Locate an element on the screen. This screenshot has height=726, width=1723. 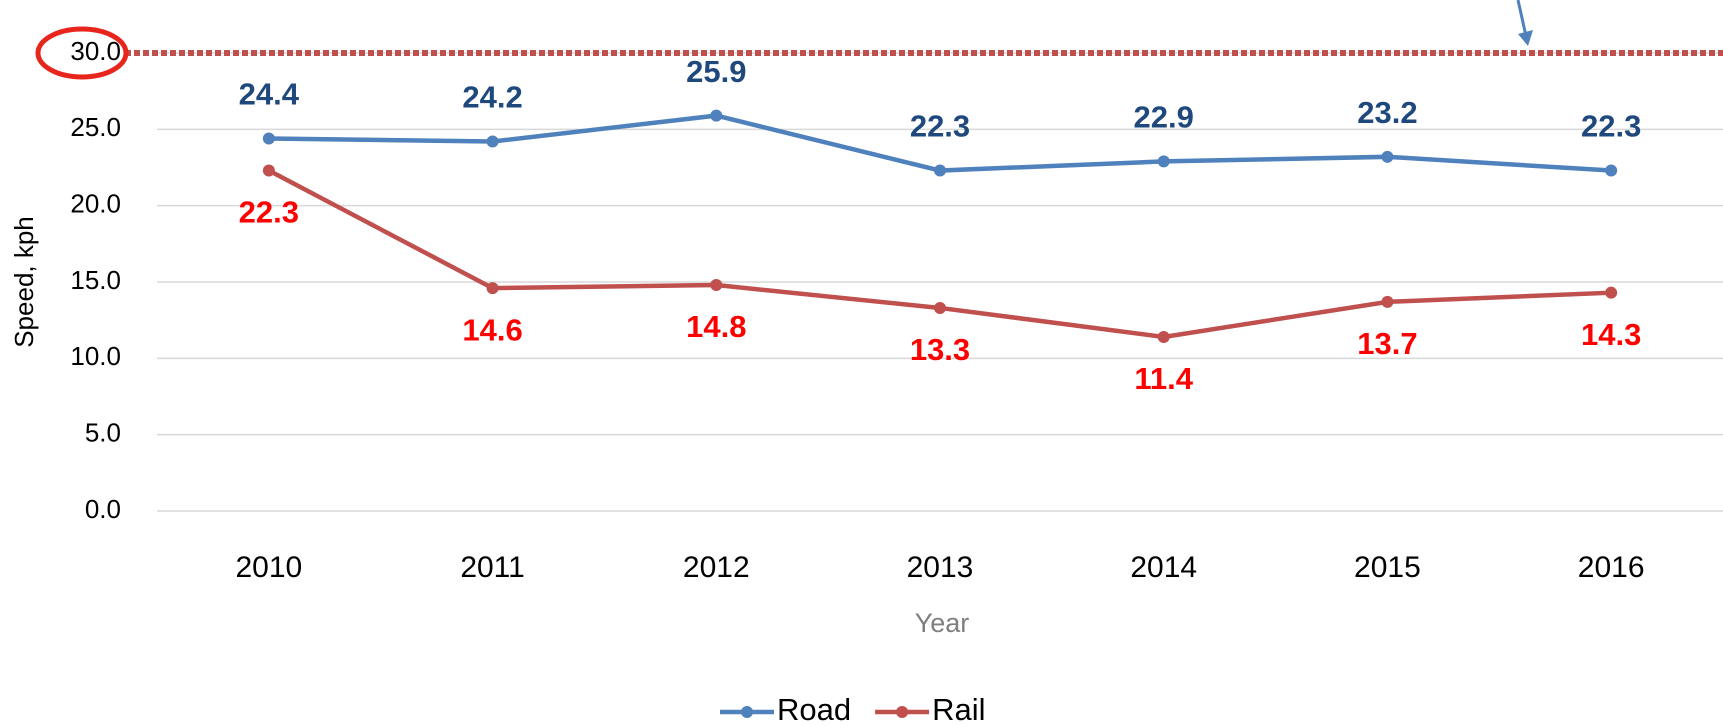
x-tick-label: 2013 is located at coordinates (940, 567).